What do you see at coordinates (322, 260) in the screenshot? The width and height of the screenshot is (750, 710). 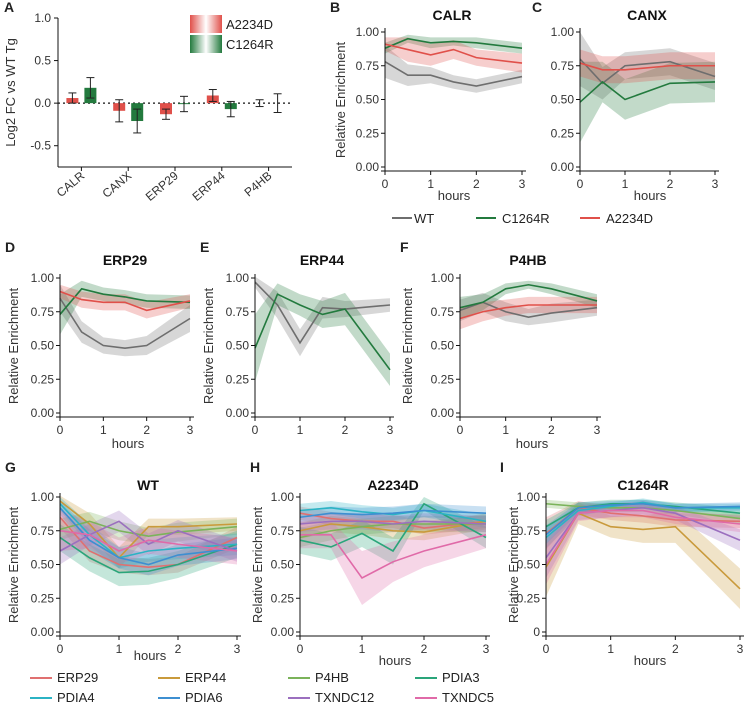 I see `panel-title: ERP44` at bounding box center [322, 260].